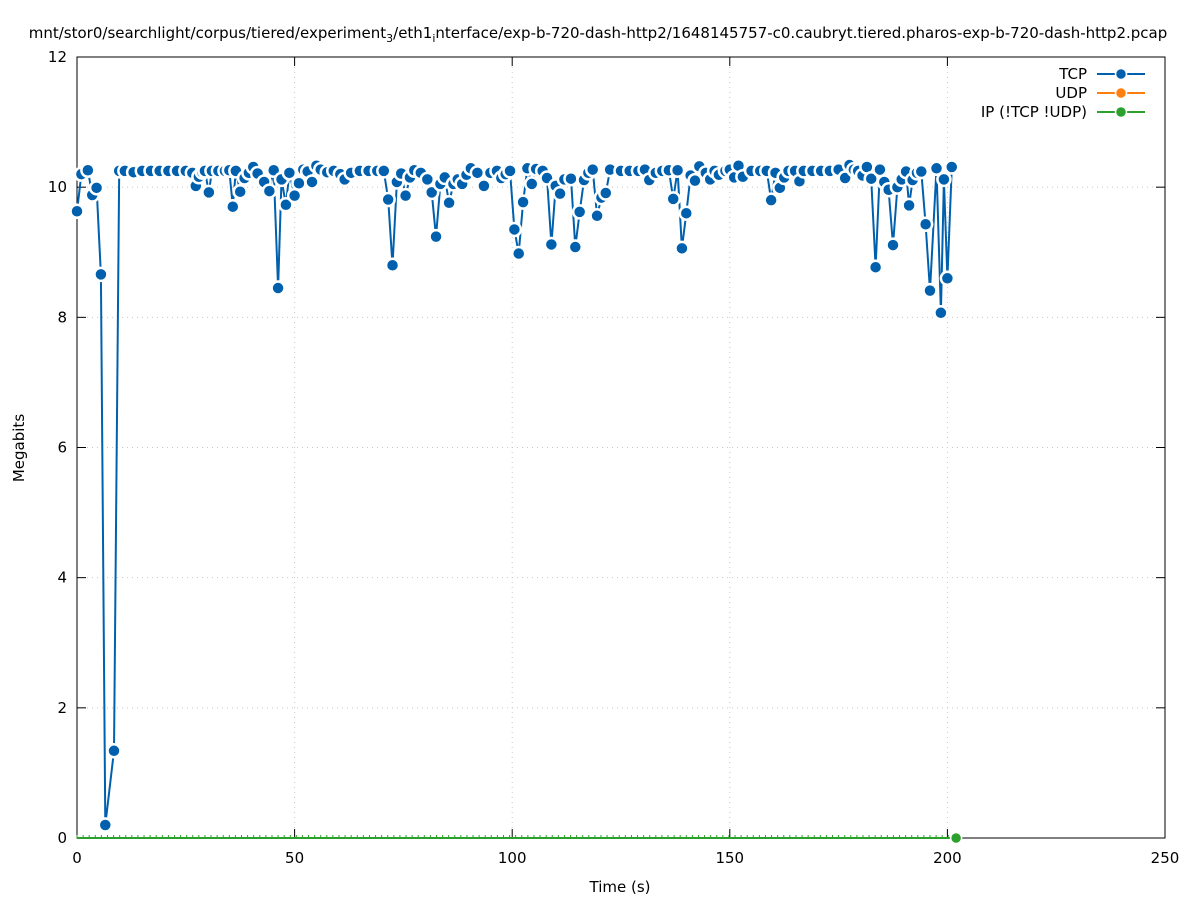 This screenshot has width=1197, height=900. I want to click on legend-label-udp: UDP, so click(1071, 93).